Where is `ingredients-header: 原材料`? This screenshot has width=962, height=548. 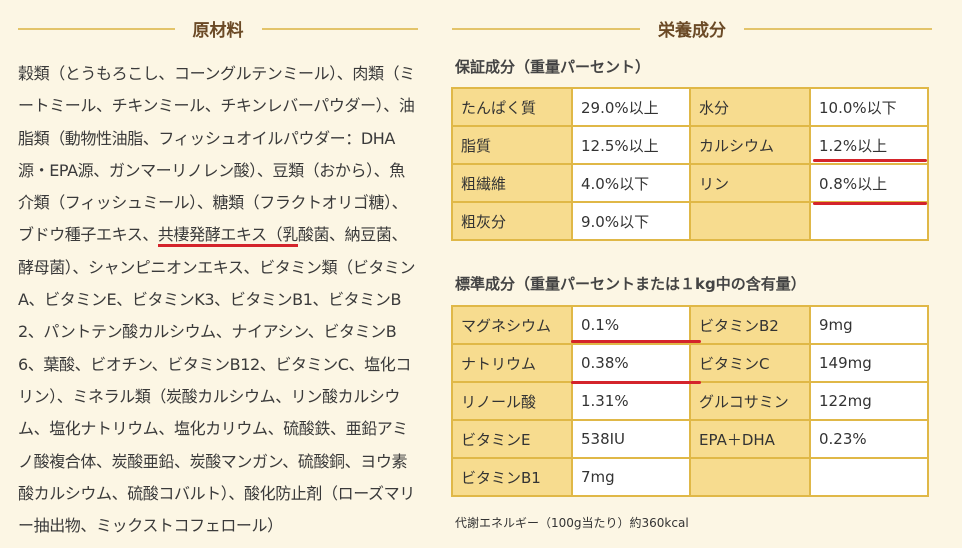
ingredients-header: 原材料 is located at coordinates (218, 28).